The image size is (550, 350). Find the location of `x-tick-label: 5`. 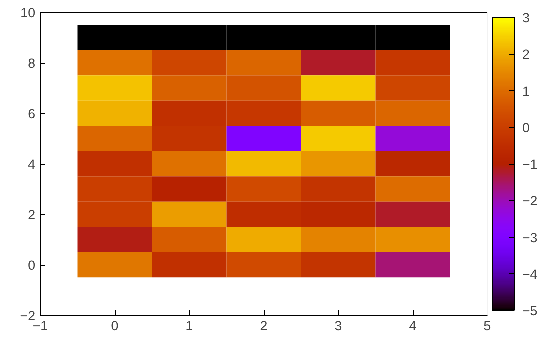

x-tick-label: 5 is located at coordinates (488, 326).